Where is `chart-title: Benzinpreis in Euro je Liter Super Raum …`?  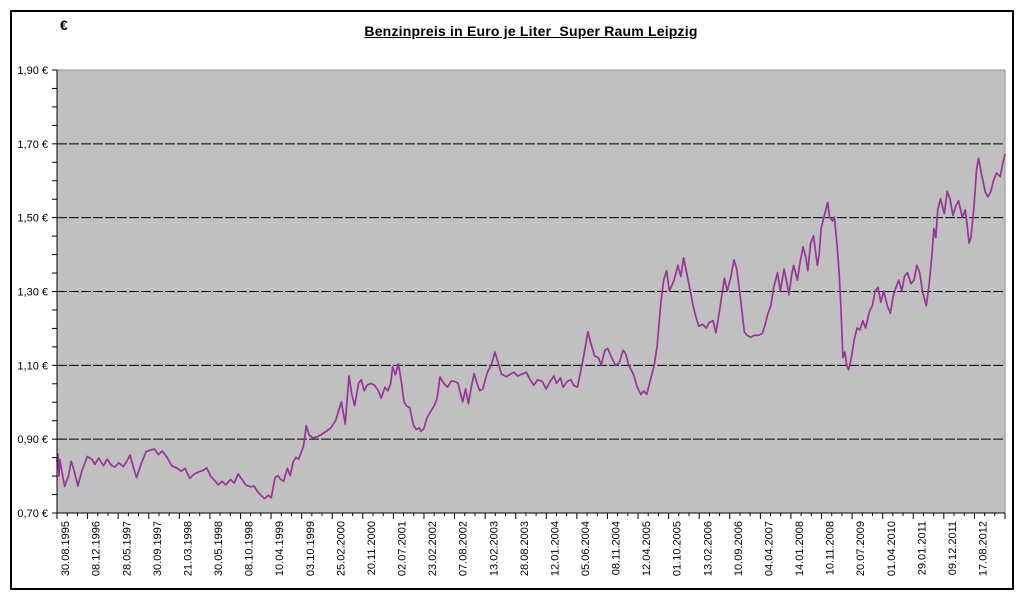 chart-title: Benzinpreis in Euro je Liter Super Raum … is located at coordinates (531, 31).